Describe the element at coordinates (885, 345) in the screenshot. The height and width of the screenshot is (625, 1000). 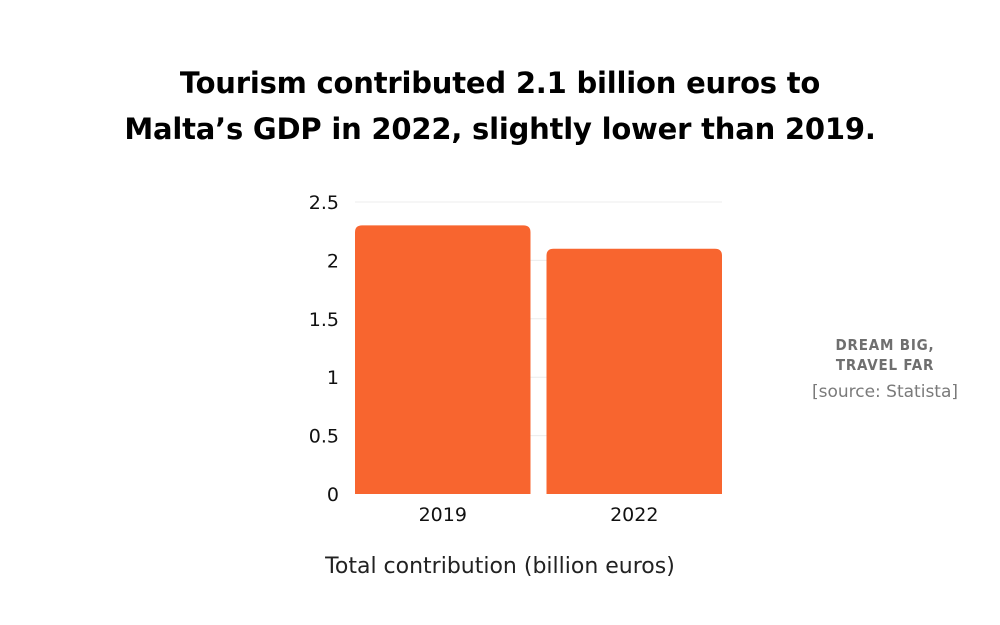
I see `brand-line-1: DREAM BIG,` at that location.